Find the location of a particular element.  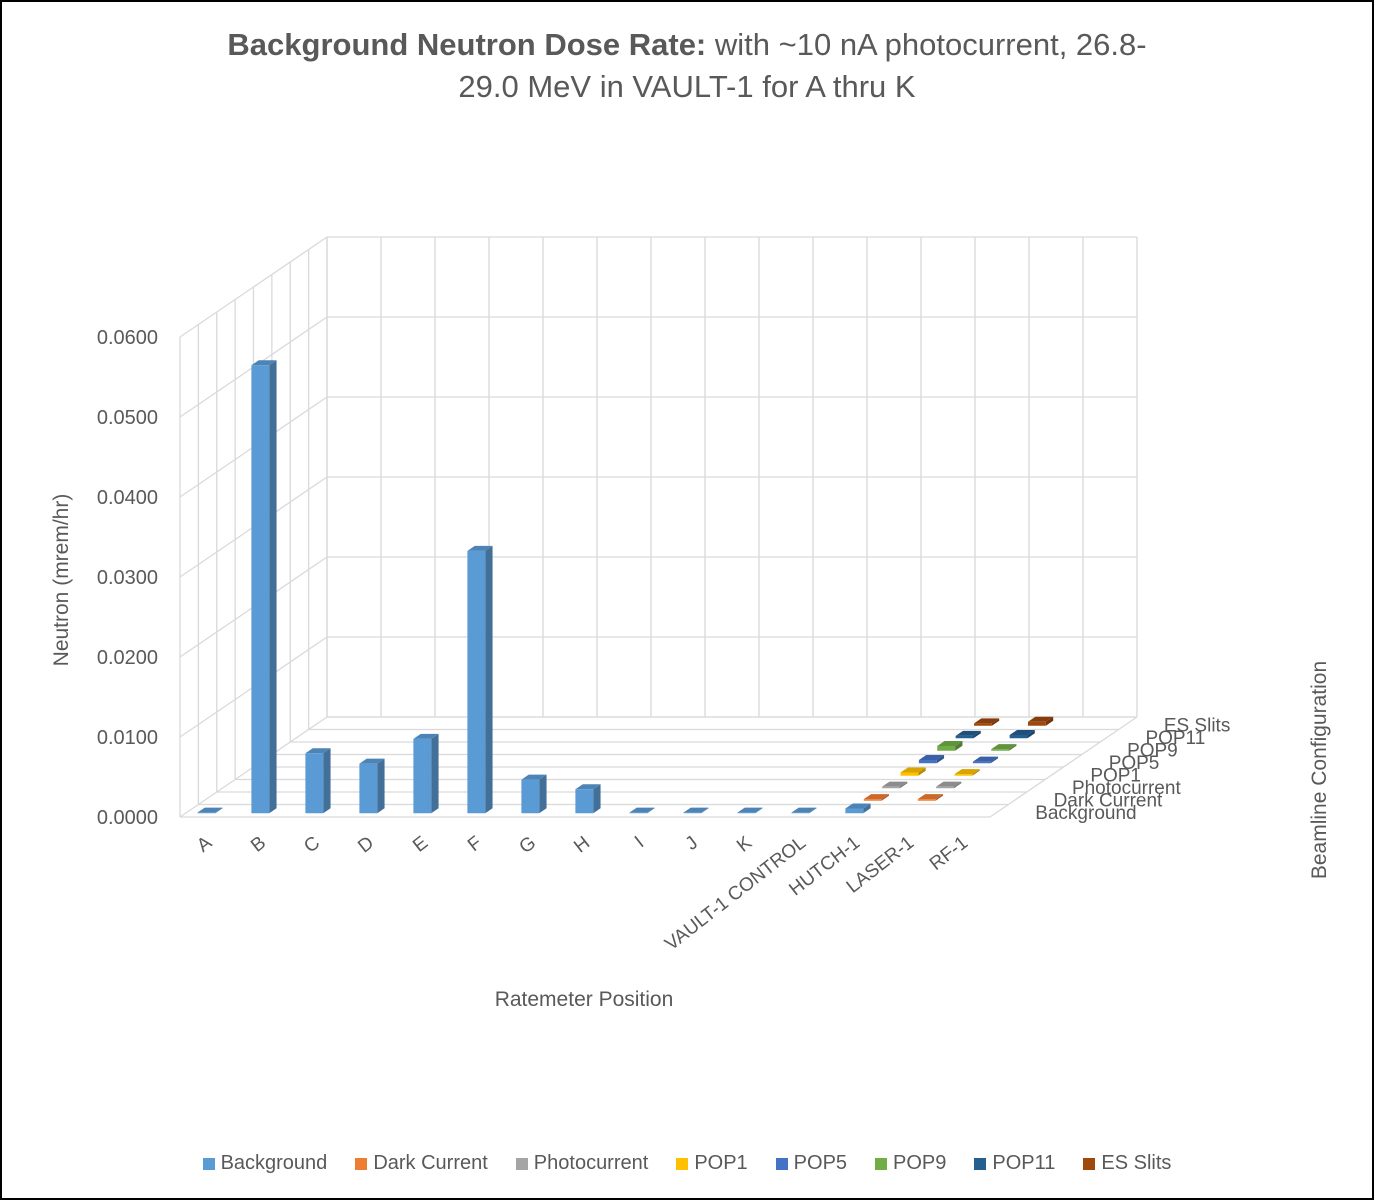

x-tick-label: H is located at coordinates (582, 844).